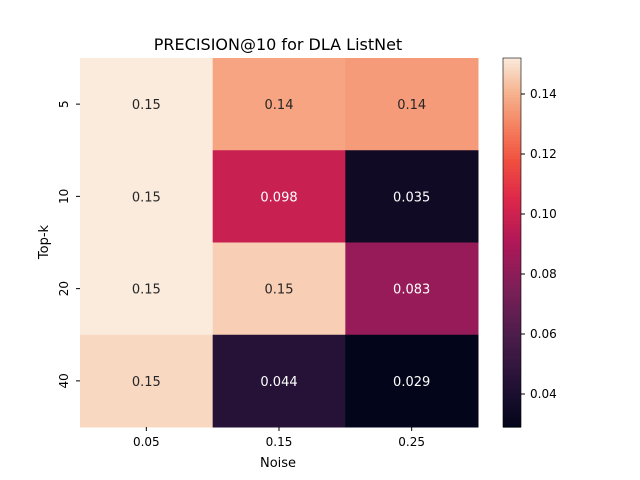  I want to click on x-tick-label: 0.15, so click(279, 442).